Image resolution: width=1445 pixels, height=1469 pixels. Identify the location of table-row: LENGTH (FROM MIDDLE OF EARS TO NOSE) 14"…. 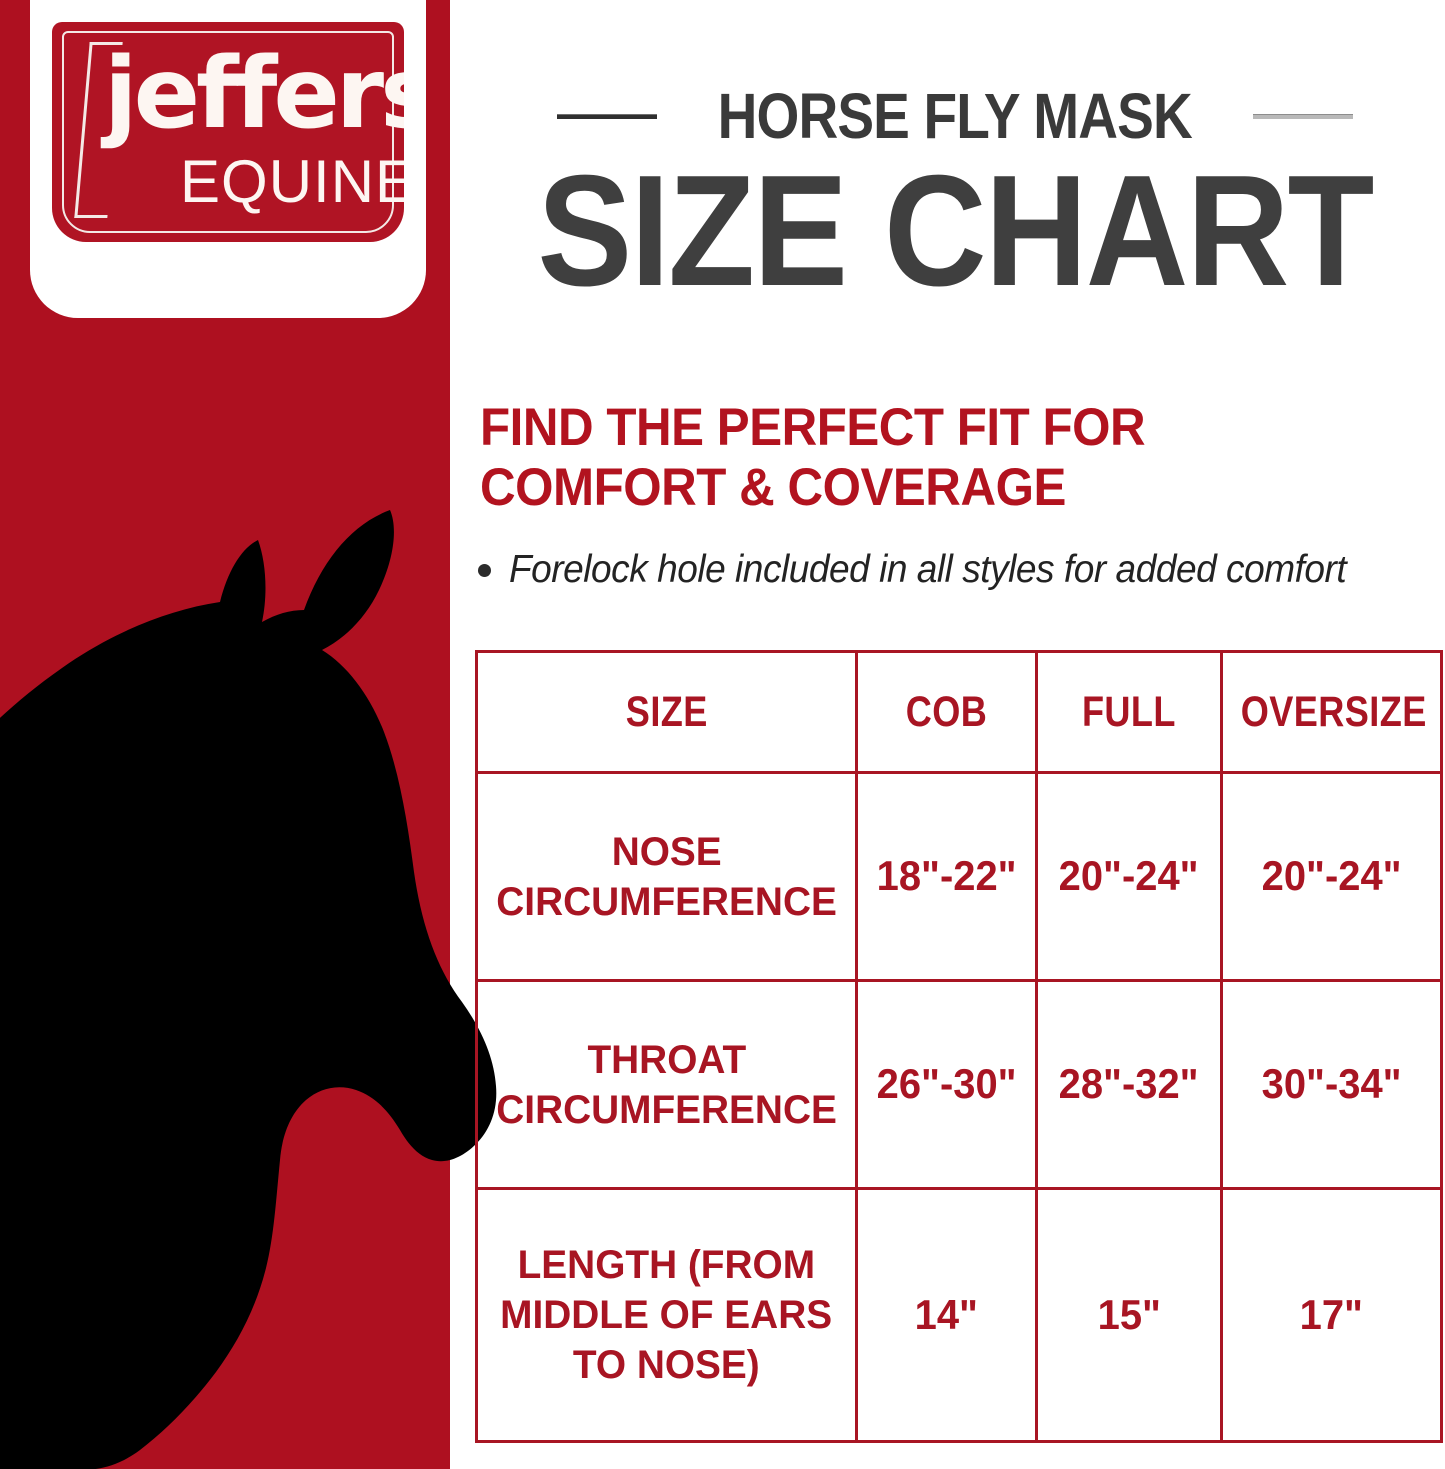
(959, 1315).